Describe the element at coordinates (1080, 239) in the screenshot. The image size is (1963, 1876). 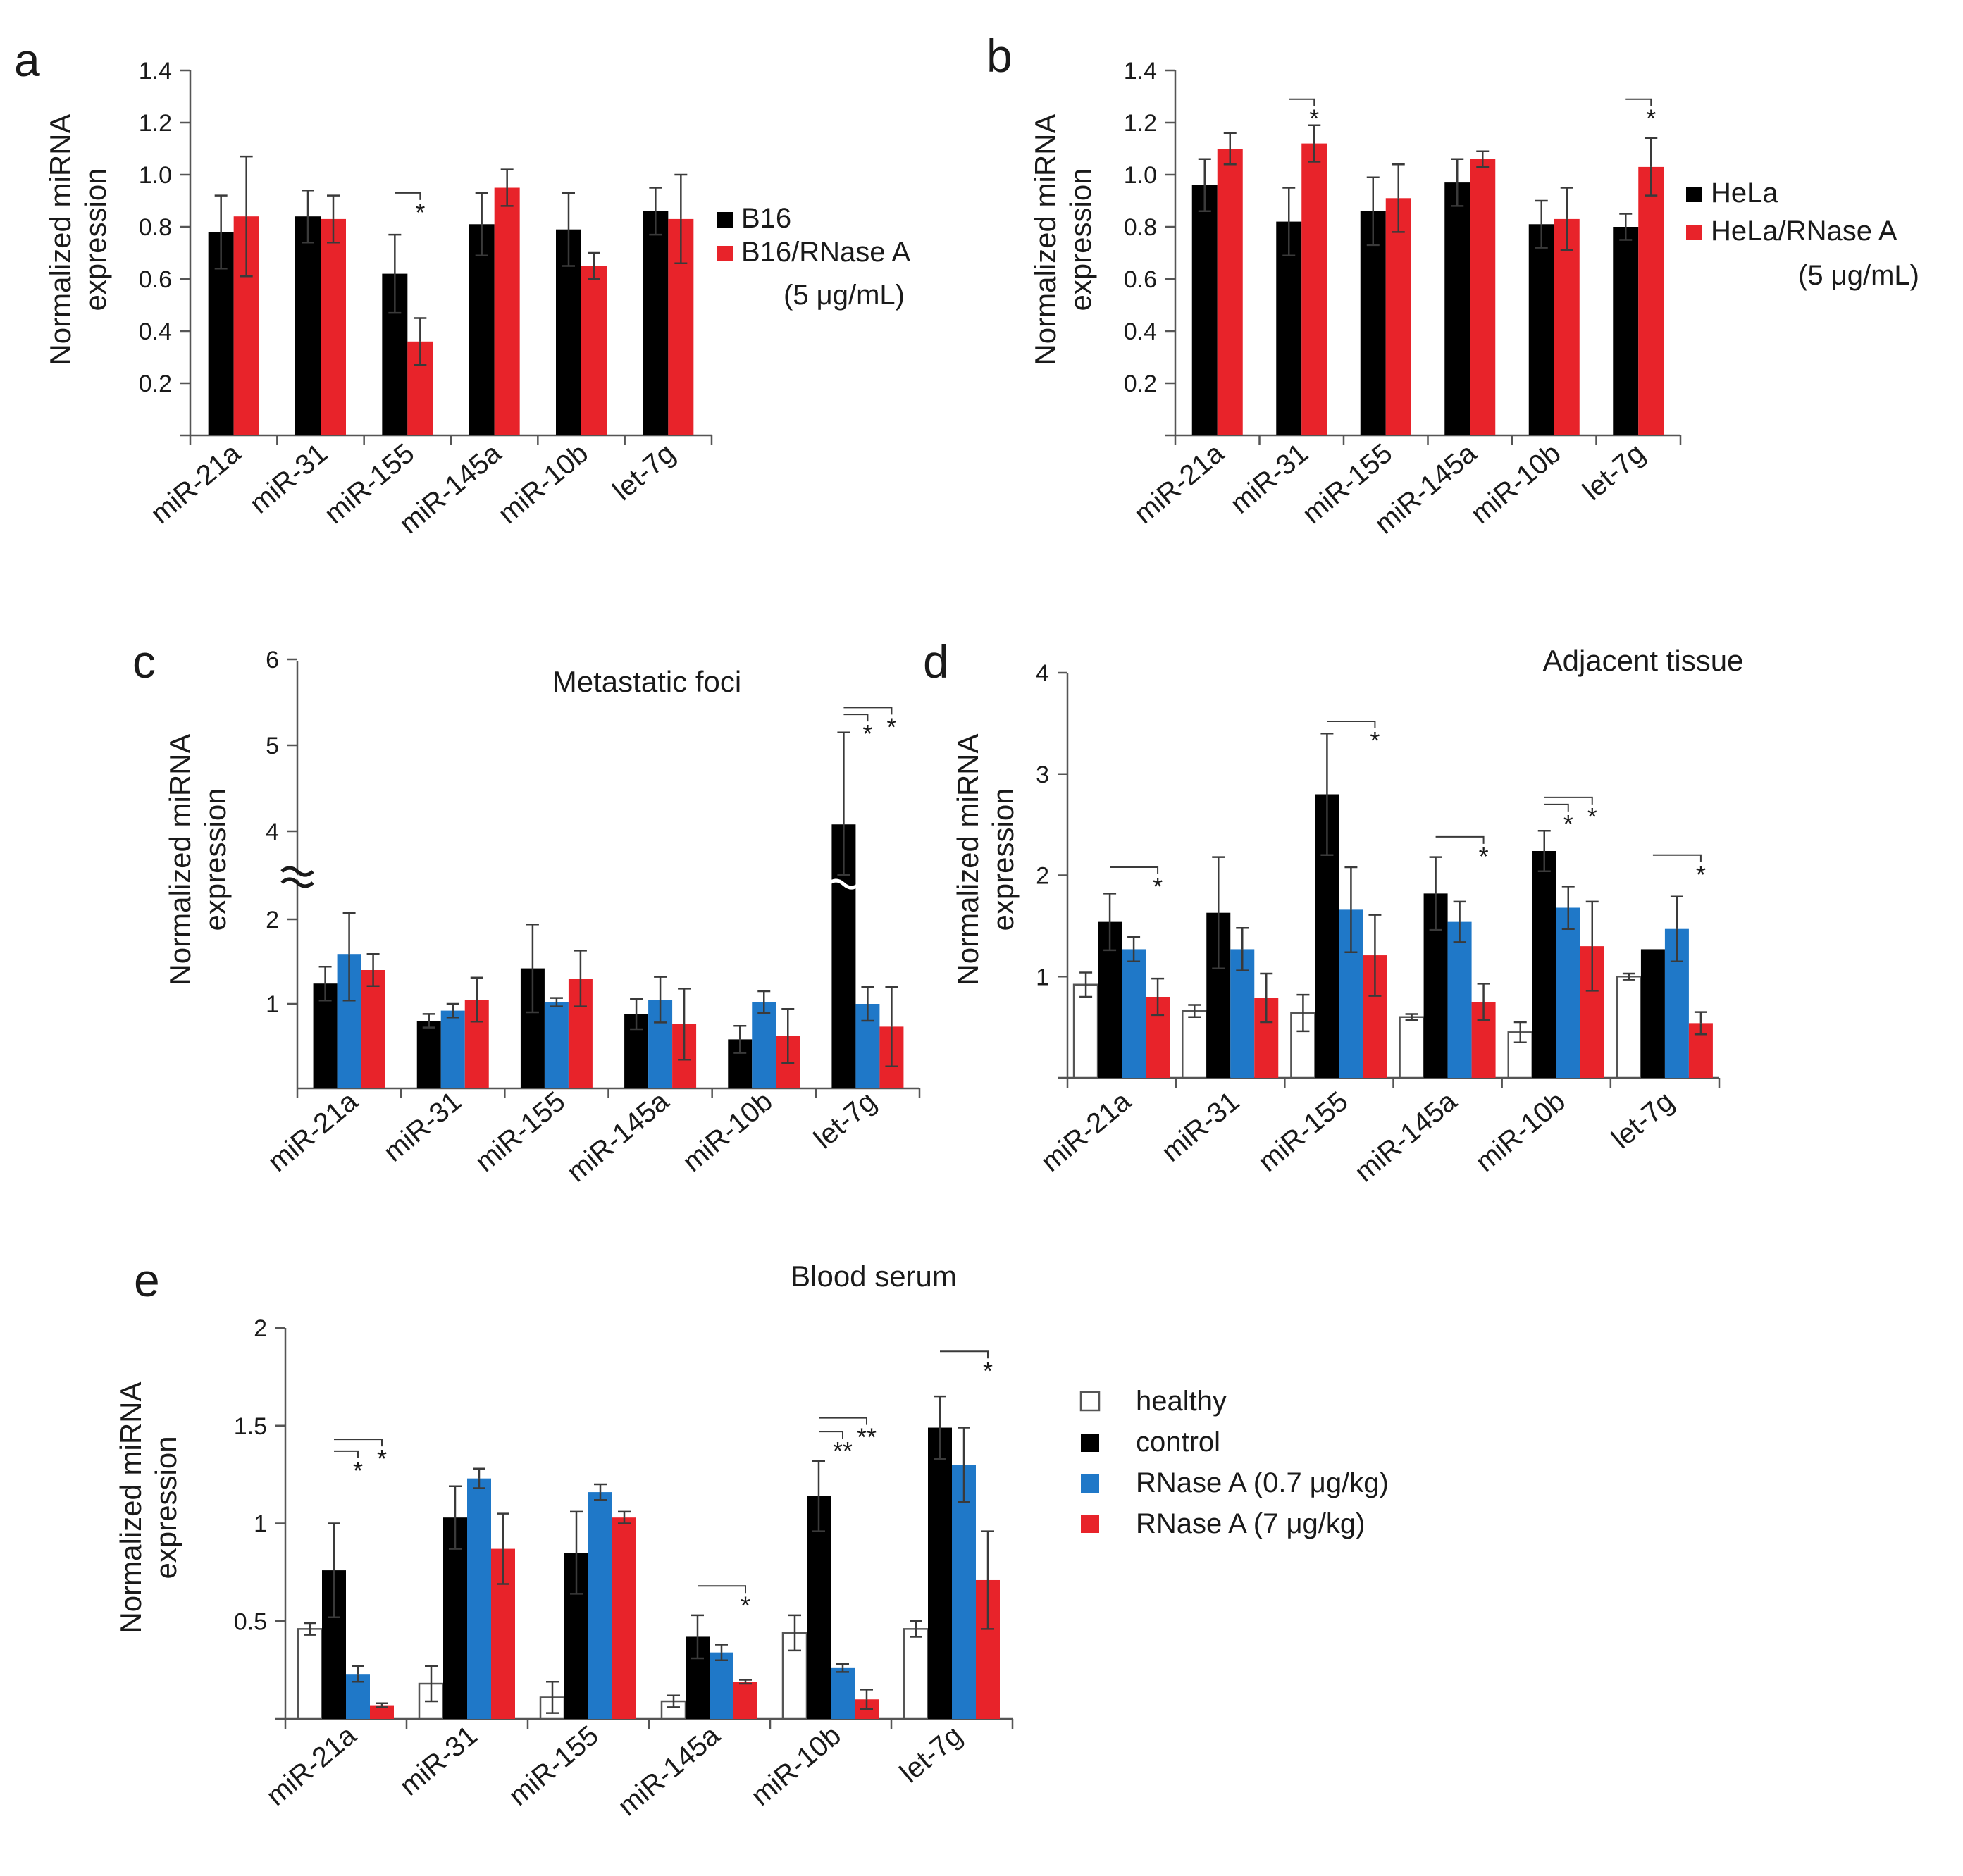
I see `panel-b-ylabel-line2: expression` at that location.